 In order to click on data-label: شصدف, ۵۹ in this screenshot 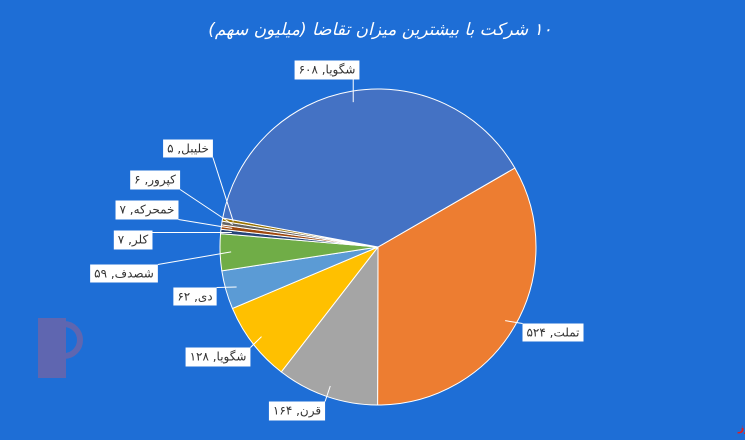, I will do `click(124, 274)`.